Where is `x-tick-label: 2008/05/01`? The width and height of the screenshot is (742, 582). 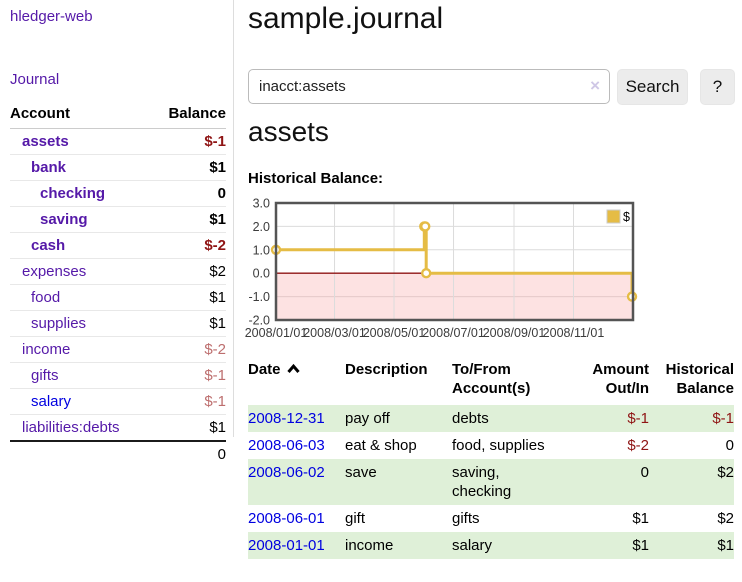 x-tick-label: 2008/05/01 is located at coordinates (394, 333).